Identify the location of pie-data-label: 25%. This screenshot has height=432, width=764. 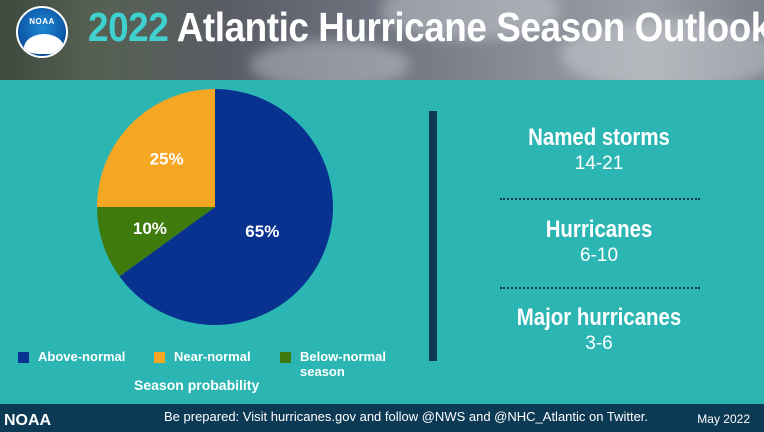
(167, 159).